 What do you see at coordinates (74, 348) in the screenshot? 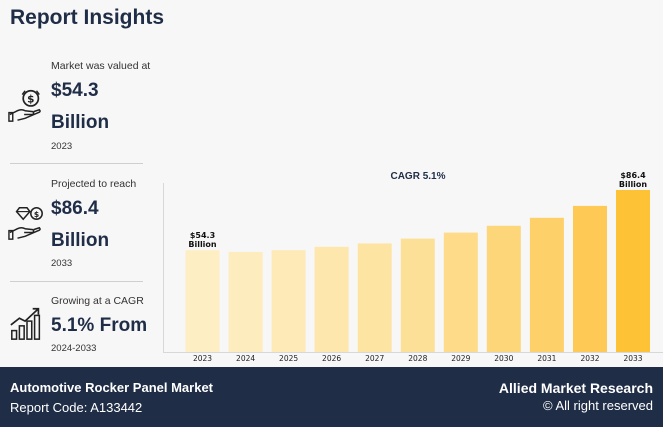
I see `stat-year-range: 2024-2033` at bounding box center [74, 348].